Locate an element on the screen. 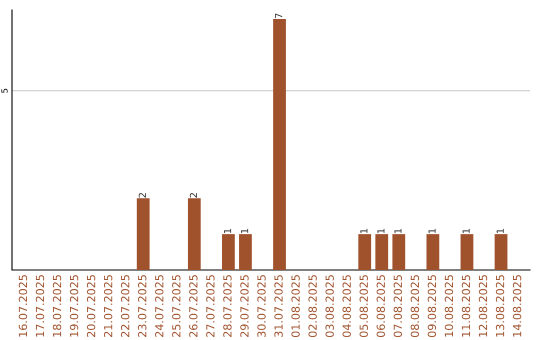 The height and width of the screenshot is (340, 540). x-tick-label: 17.07.2025 is located at coordinates (40, 306).